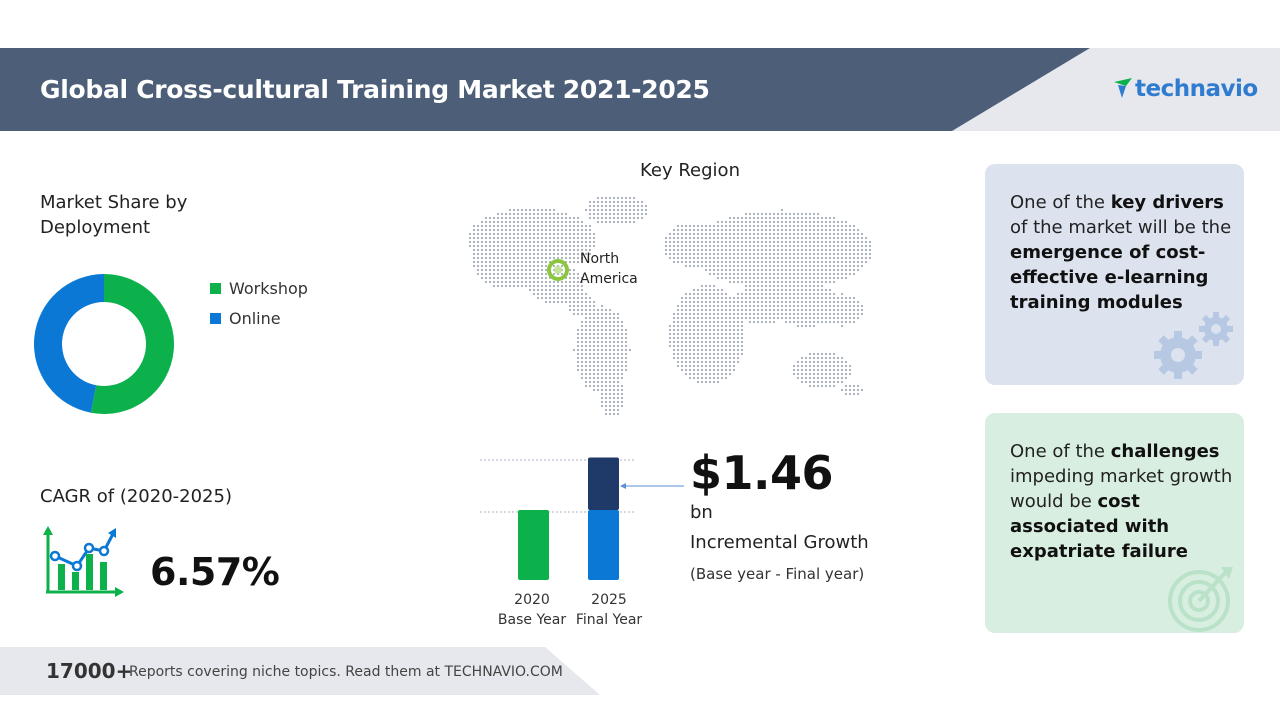  What do you see at coordinates (1196, 89) in the screenshot?
I see `logo-text: technavio` at bounding box center [1196, 89].